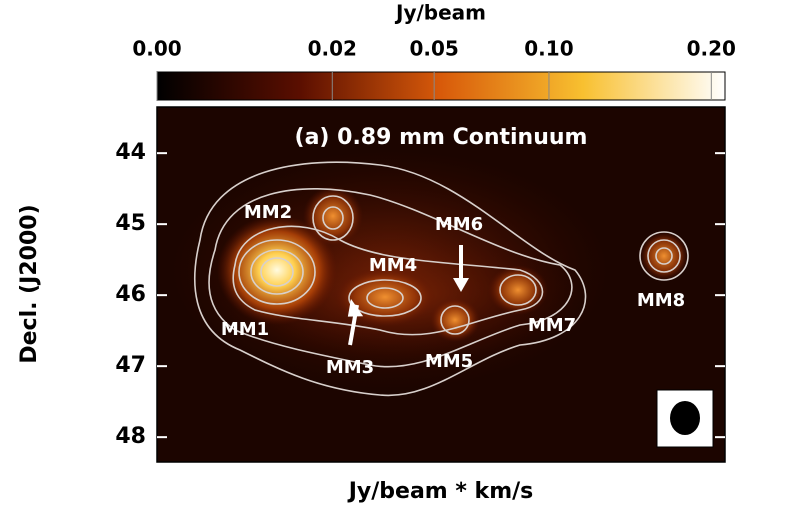  Describe the element at coordinates (711, 49) in the screenshot. I see `colorbar-tick-label: 0.20` at that location.